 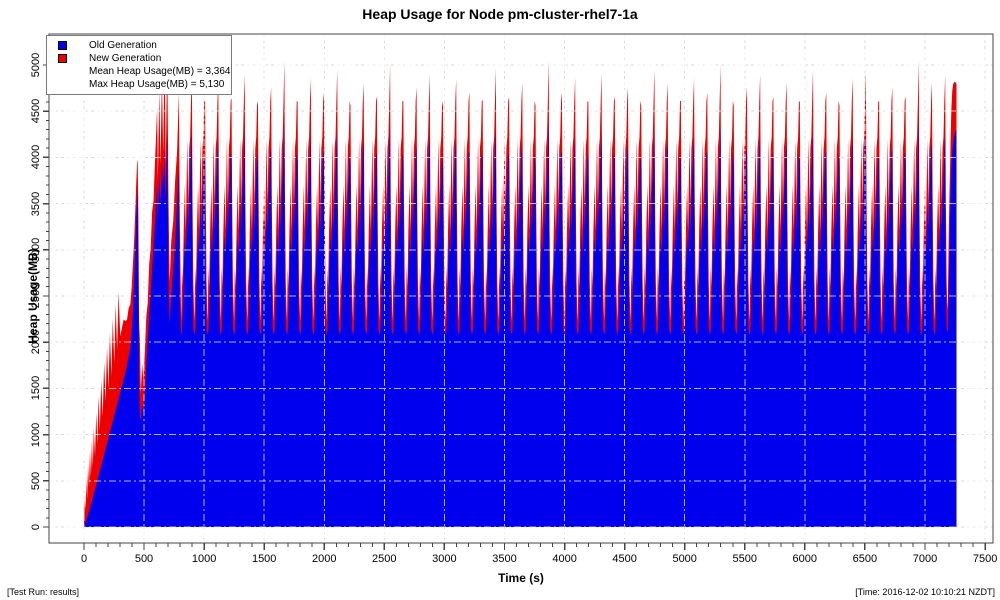 What do you see at coordinates (384, 559) in the screenshot?
I see `x-tick-label: 2500` at bounding box center [384, 559].